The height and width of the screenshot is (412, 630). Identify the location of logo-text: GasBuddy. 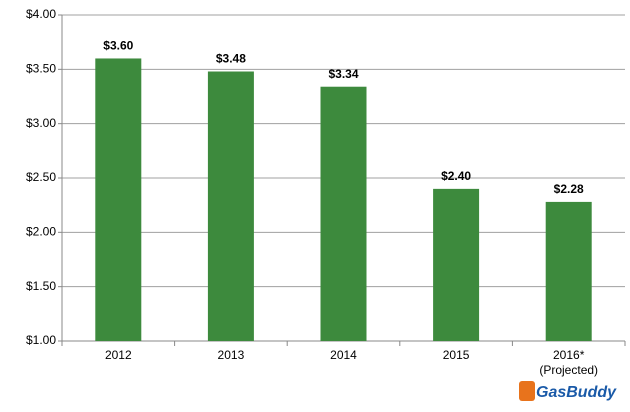
(576, 392).